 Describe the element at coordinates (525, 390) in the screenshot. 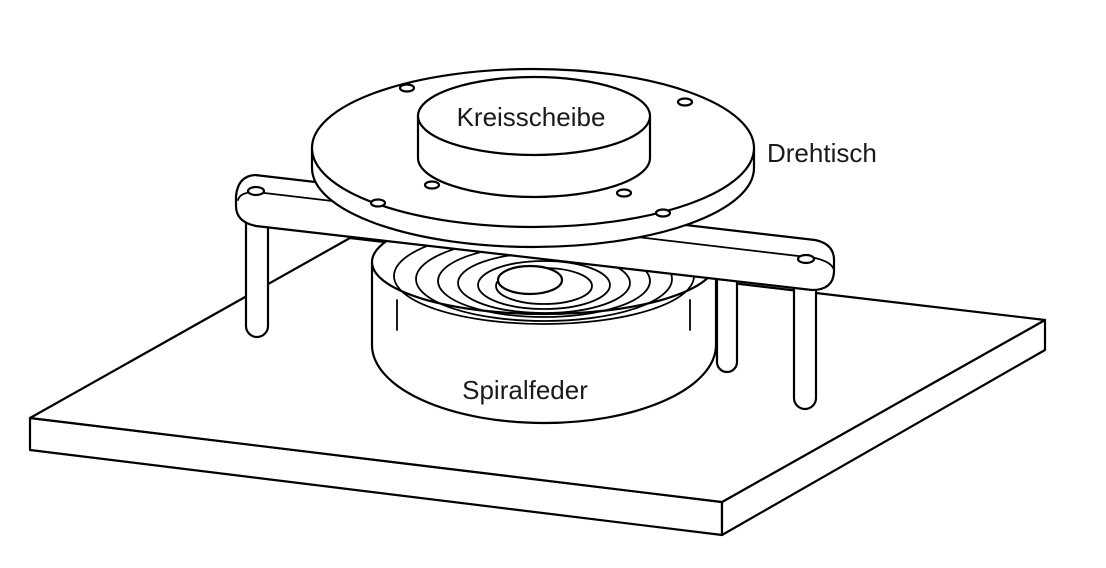

I see `label-spring: Spiralfeder` at that location.